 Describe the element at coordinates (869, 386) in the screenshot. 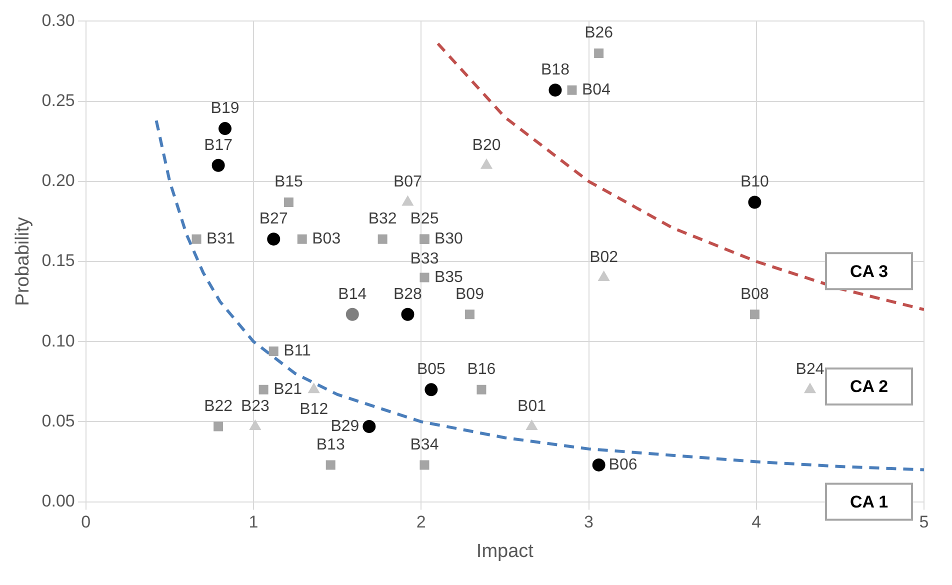

I see `annotation: CA 2` at that location.